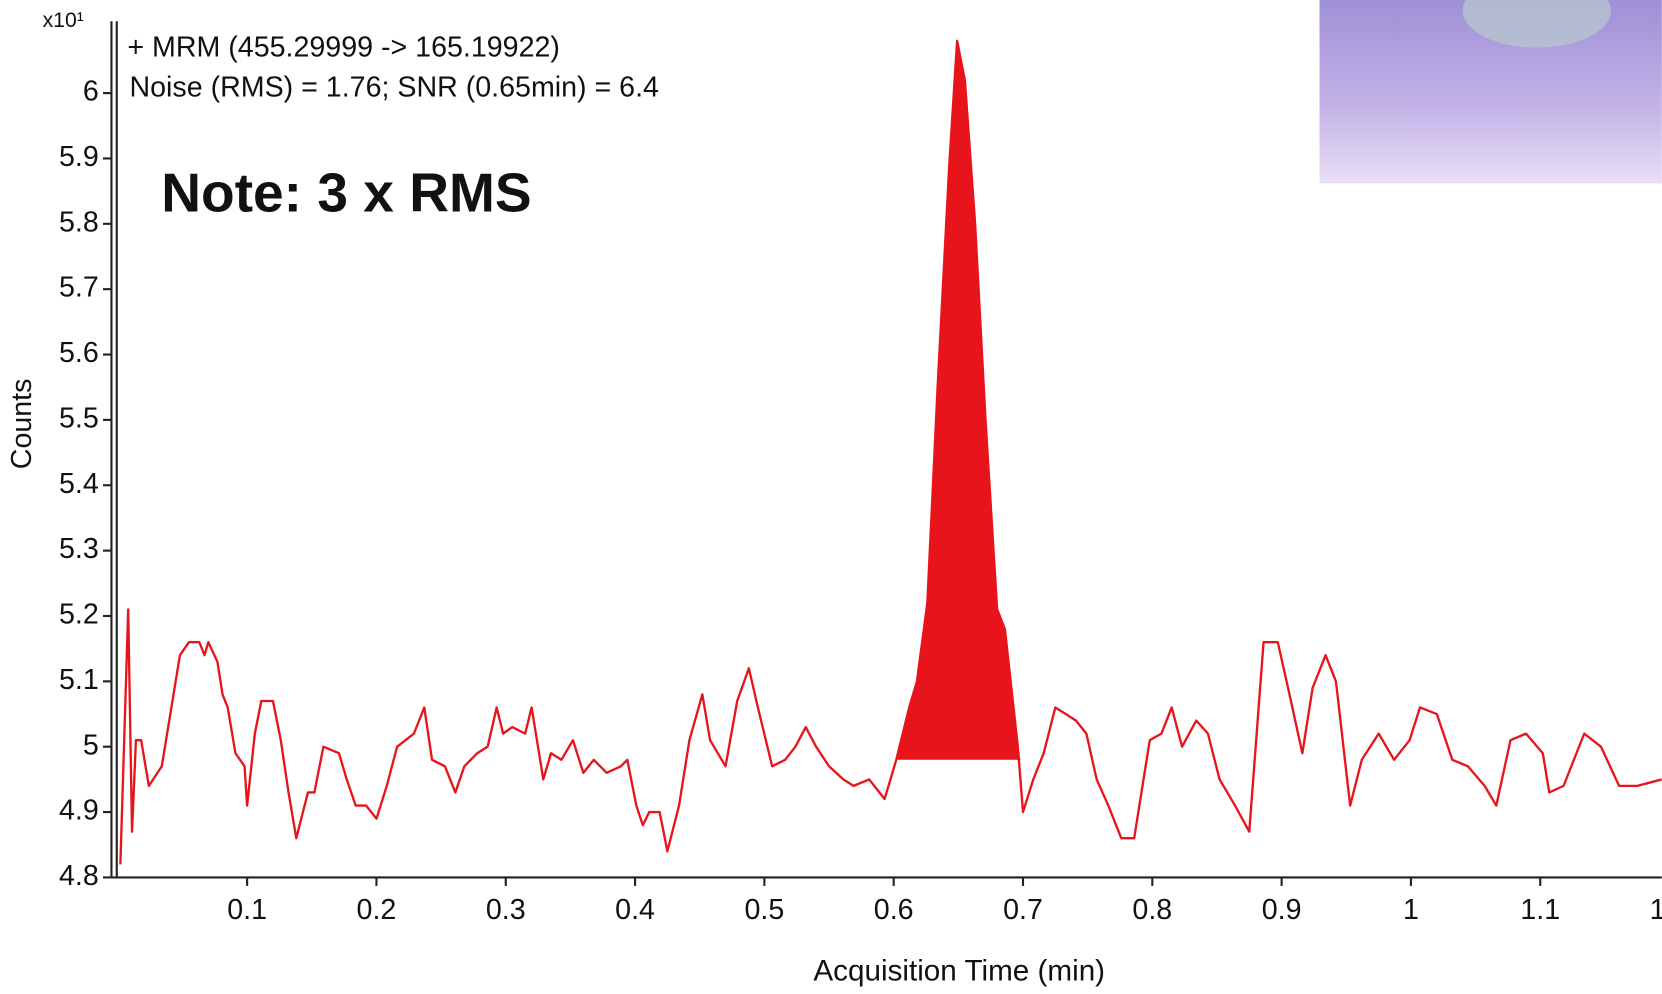 The height and width of the screenshot is (994, 1662). I want to click on y-tick-label: 5.4, so click(79, 484).